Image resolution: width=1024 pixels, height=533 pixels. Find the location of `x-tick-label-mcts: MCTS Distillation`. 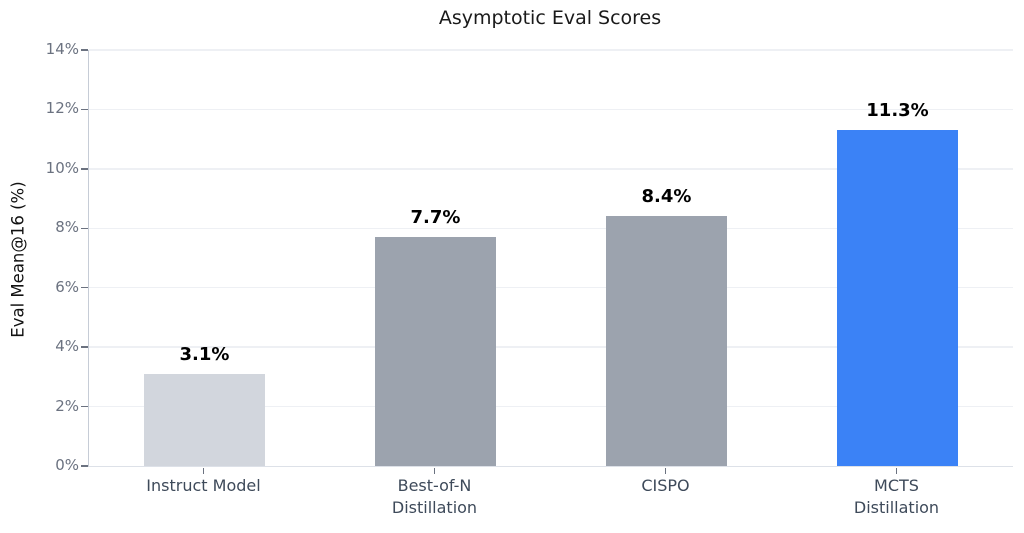

x-tick-label-mcts: MCTS Distillation is located at coordinates (896, 496).